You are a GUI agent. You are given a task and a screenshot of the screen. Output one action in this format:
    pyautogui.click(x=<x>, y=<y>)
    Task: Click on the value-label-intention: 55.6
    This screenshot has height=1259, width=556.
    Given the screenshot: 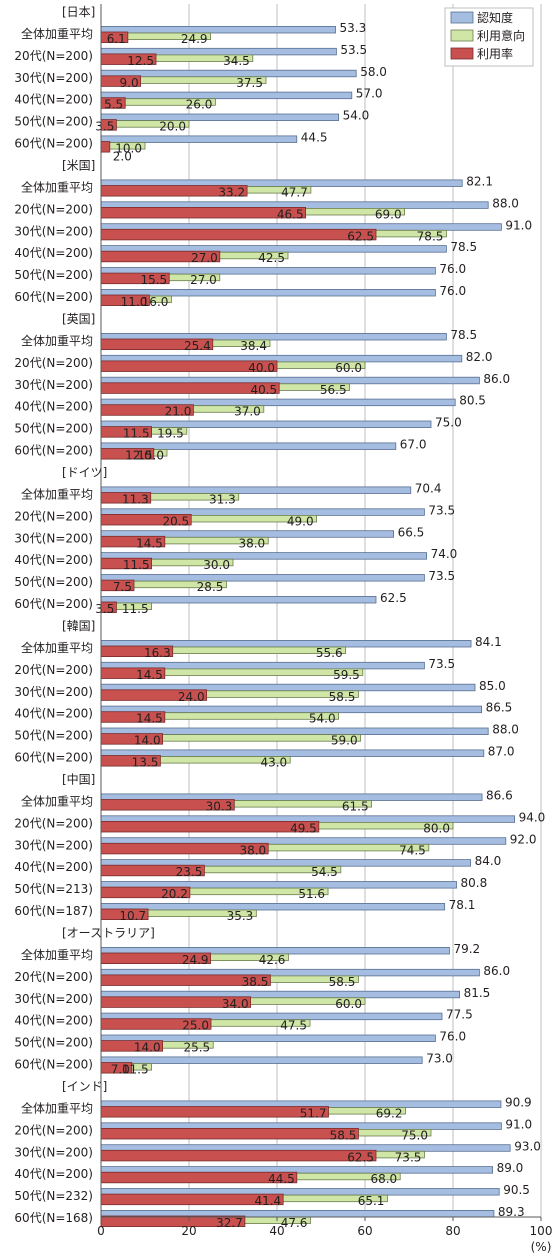 What is the action you would take?
    pyautogui.click(x=329, y=653)
    